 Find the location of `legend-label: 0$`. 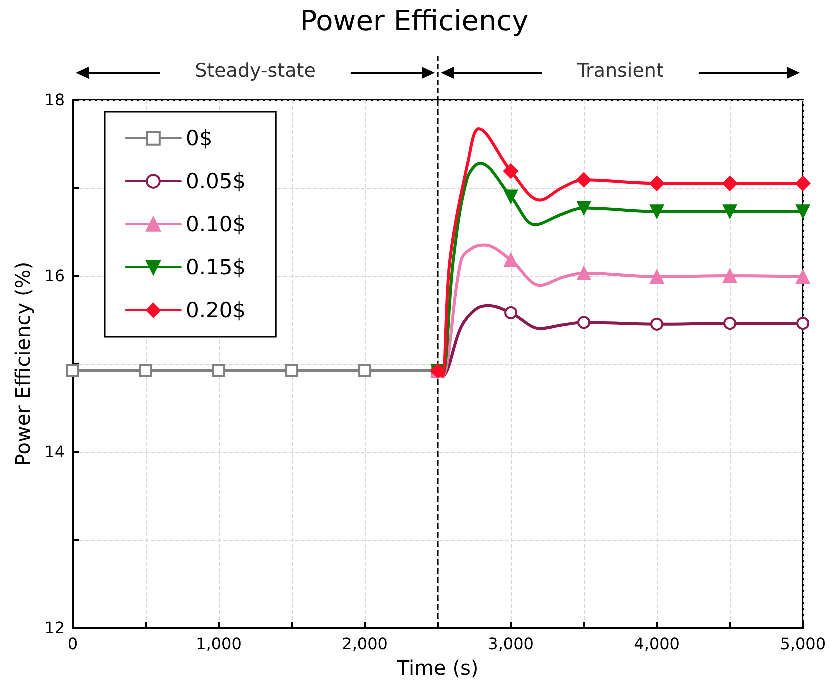

legend-label: 0$ is located at coordinates (199, 138).